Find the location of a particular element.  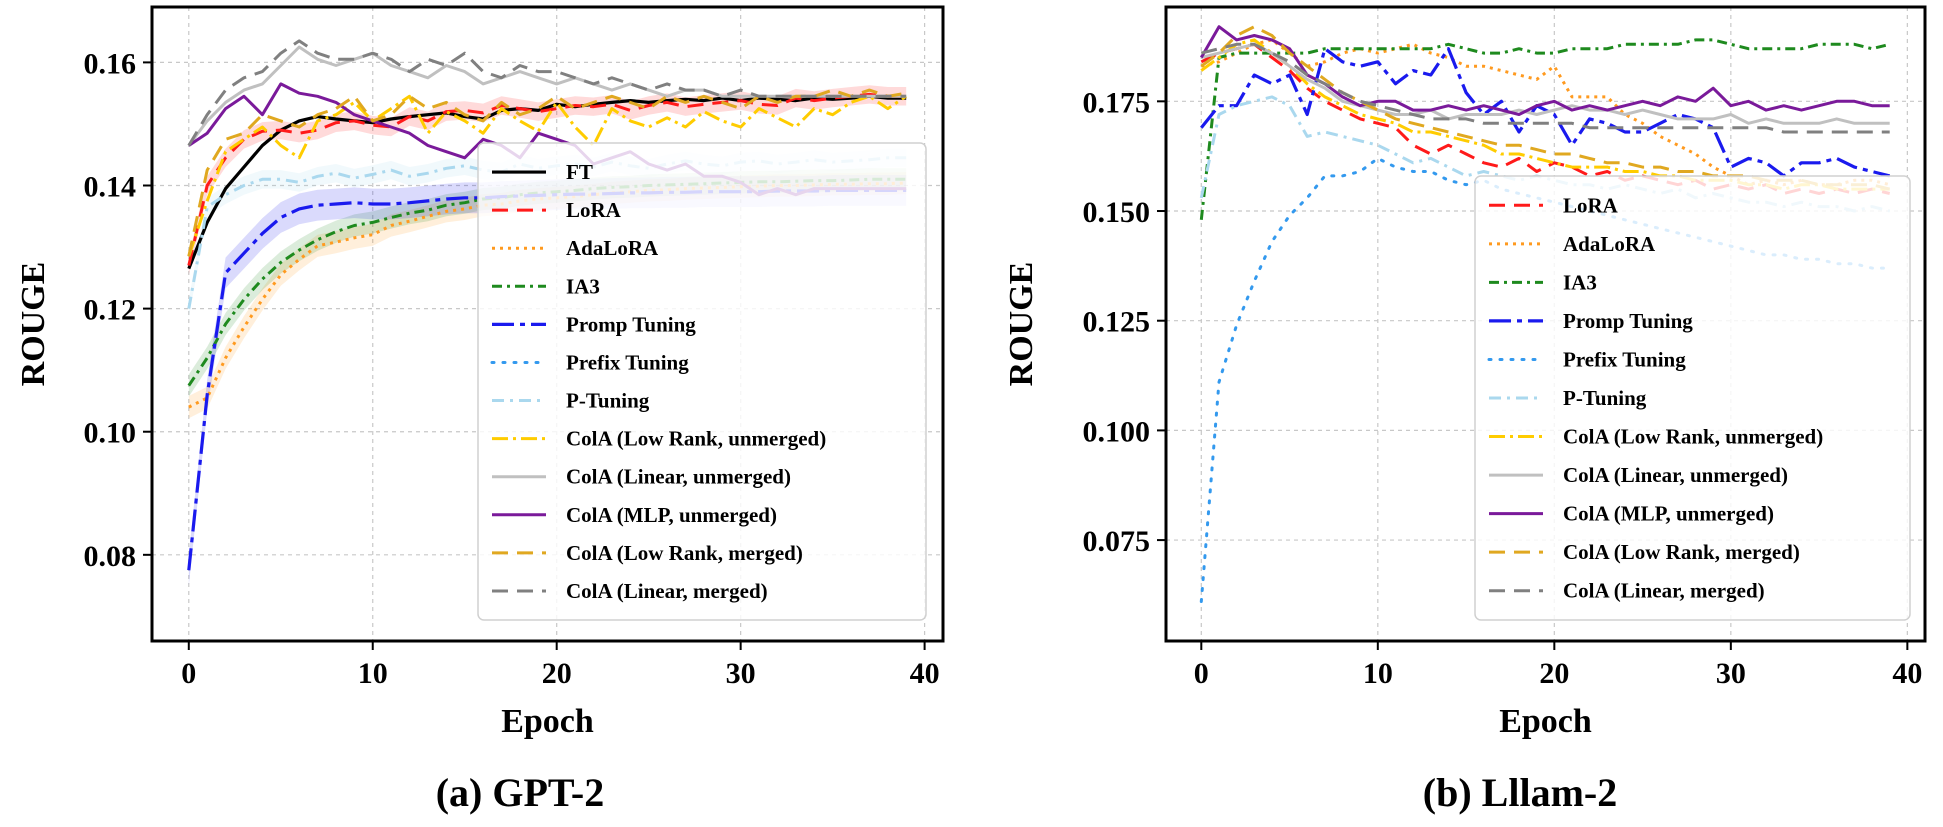

band-ia3 is located at coordinates (547, 282).